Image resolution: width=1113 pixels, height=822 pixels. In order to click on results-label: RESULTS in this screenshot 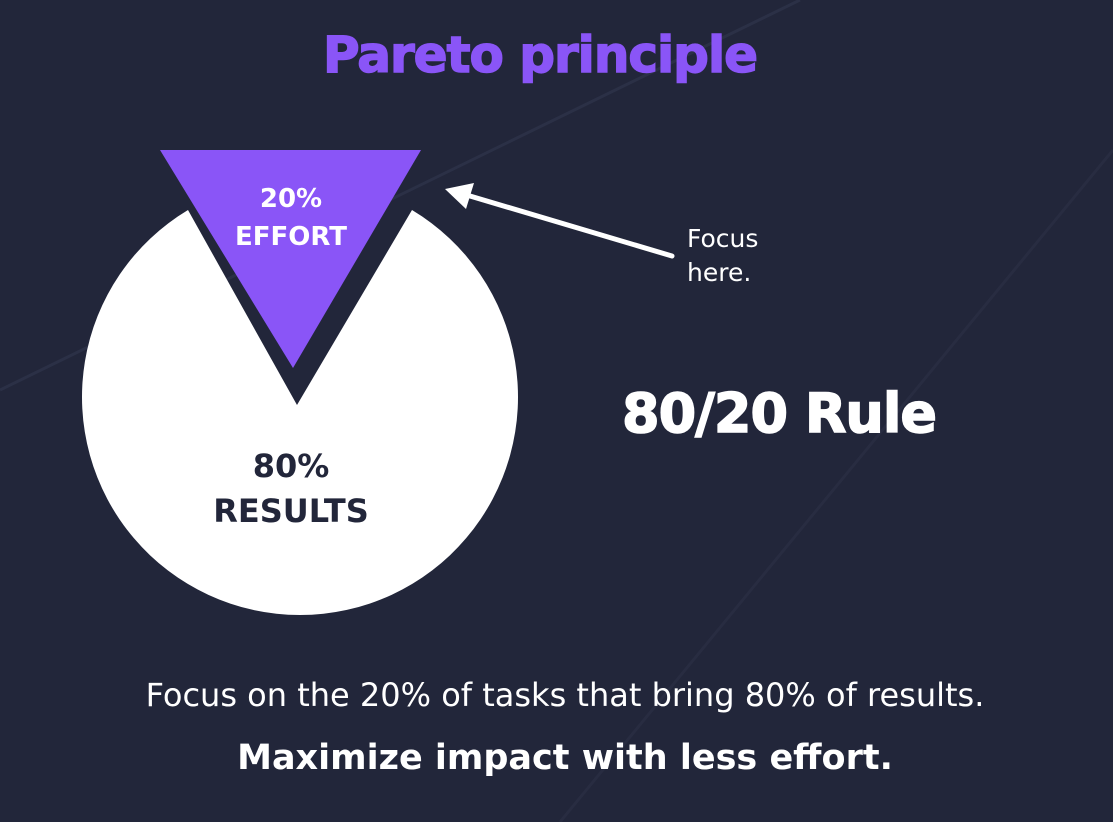, I will do `click(291, 511)`.